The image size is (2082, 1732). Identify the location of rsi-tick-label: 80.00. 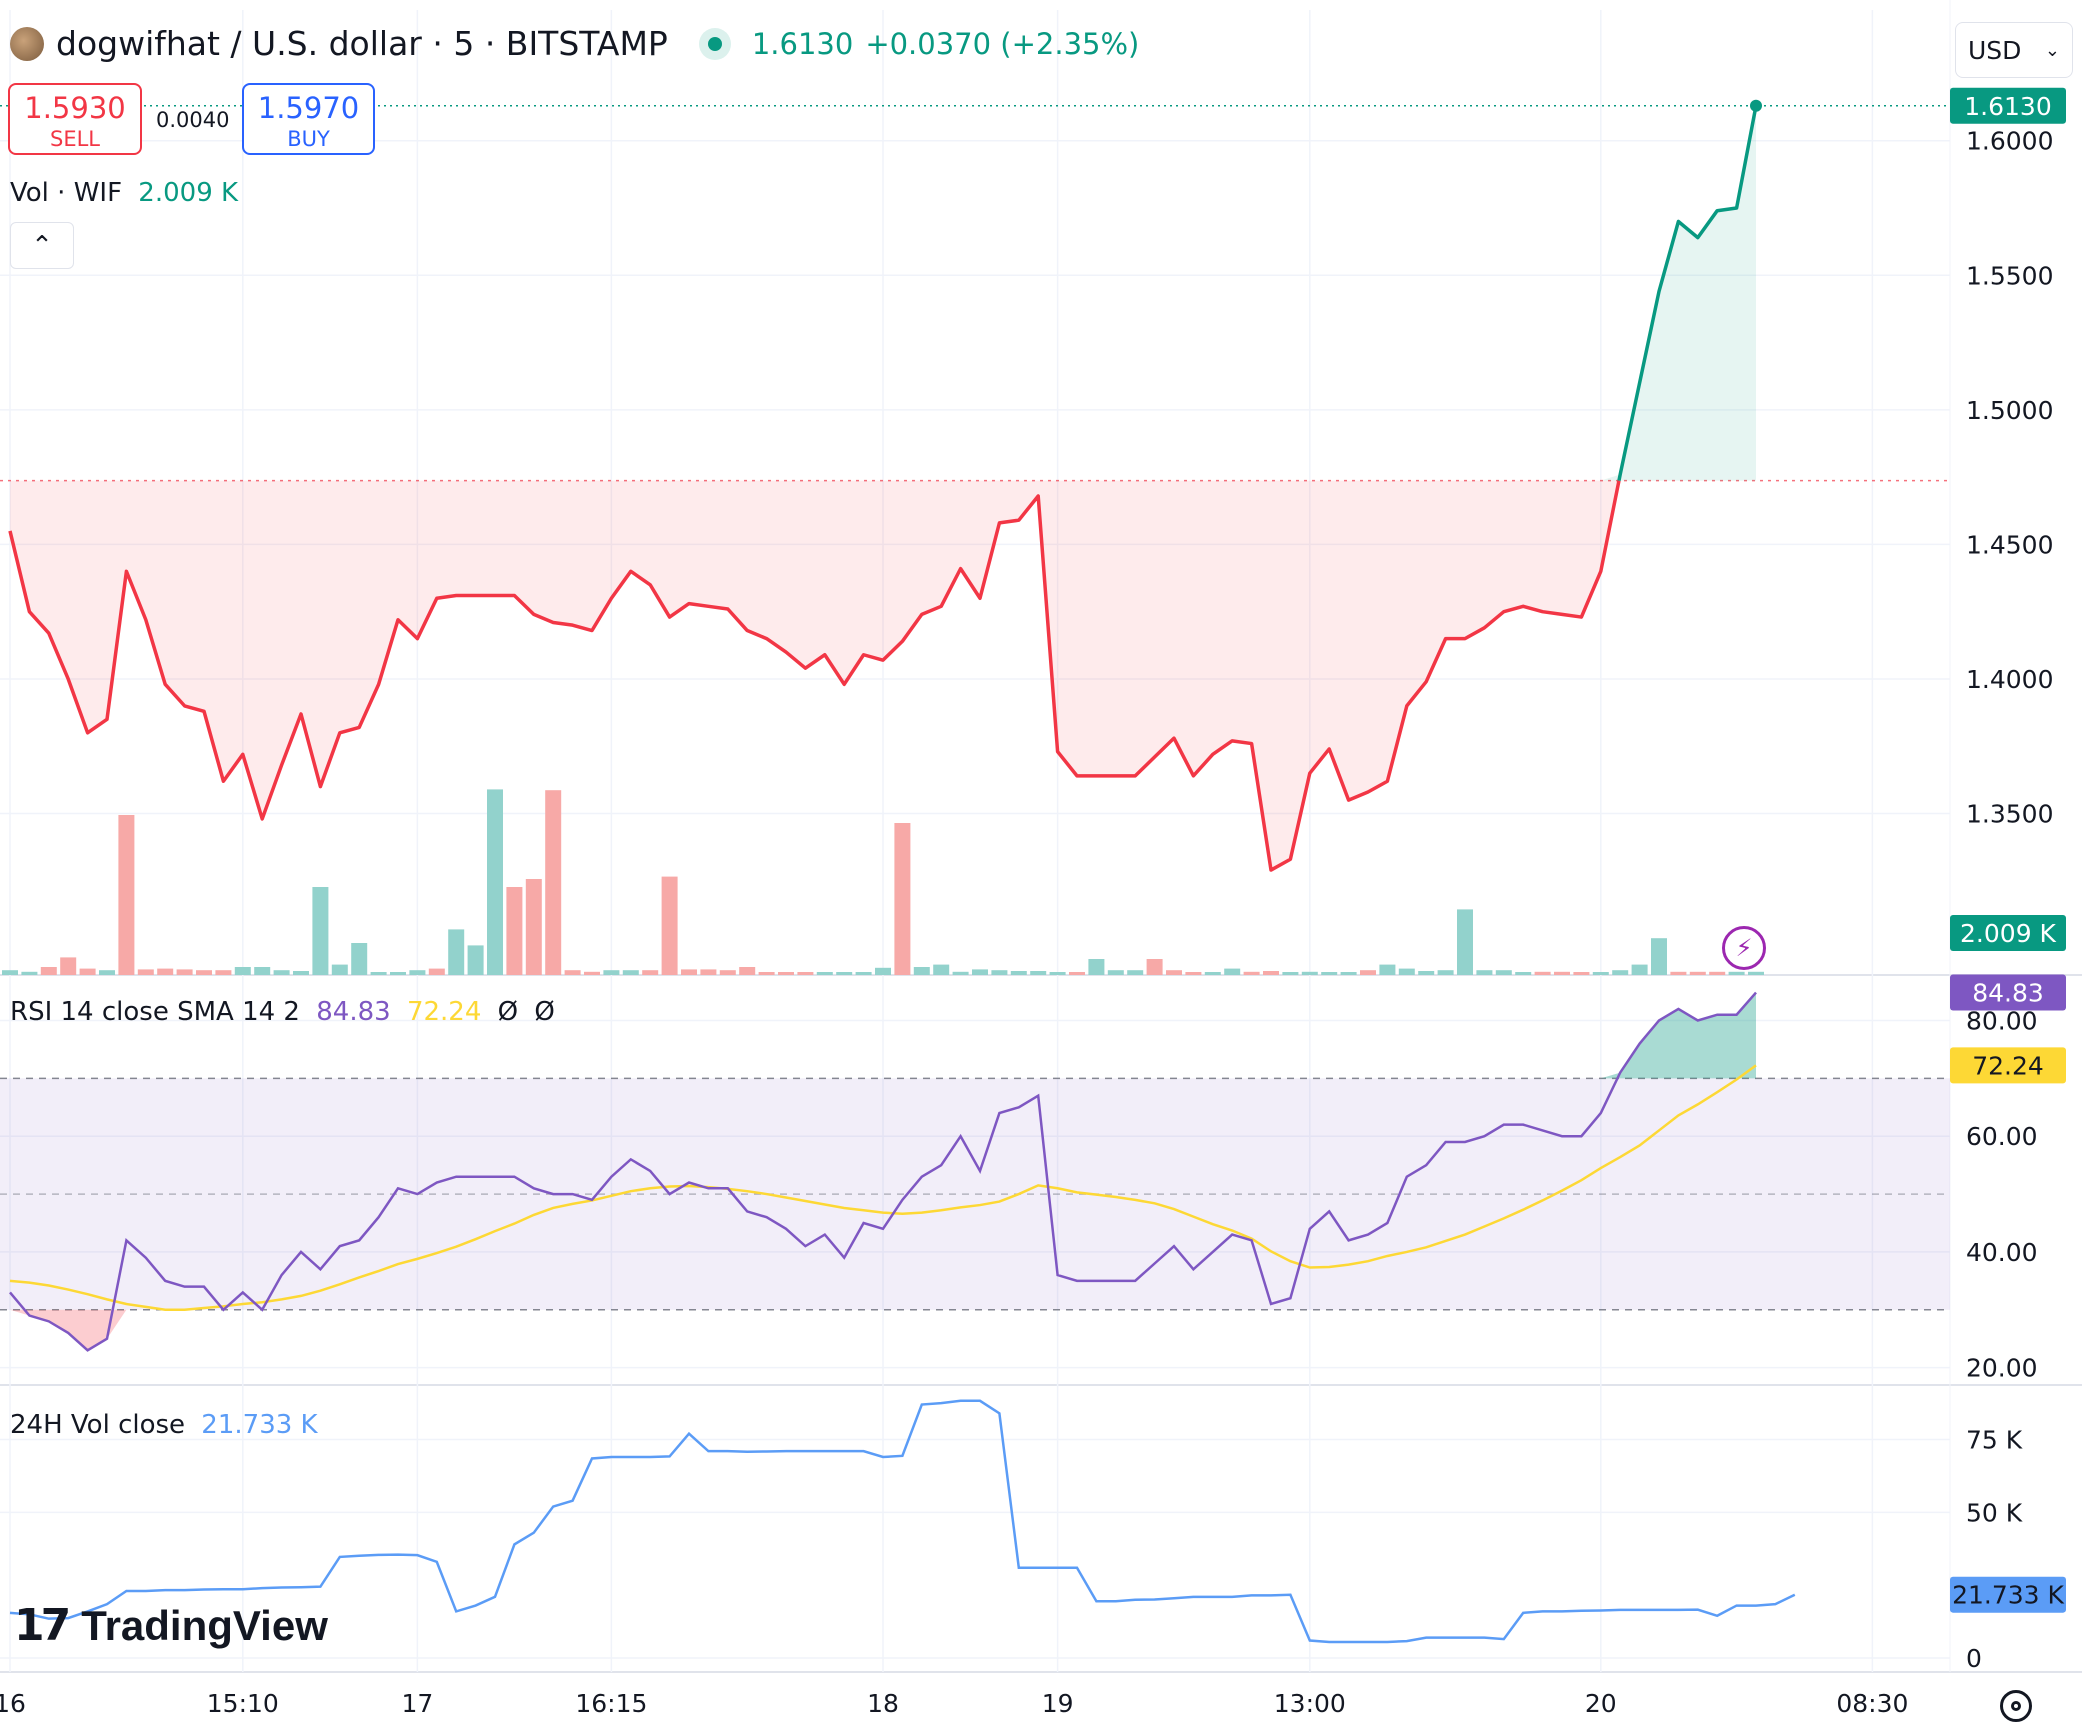
(2002, 1021).